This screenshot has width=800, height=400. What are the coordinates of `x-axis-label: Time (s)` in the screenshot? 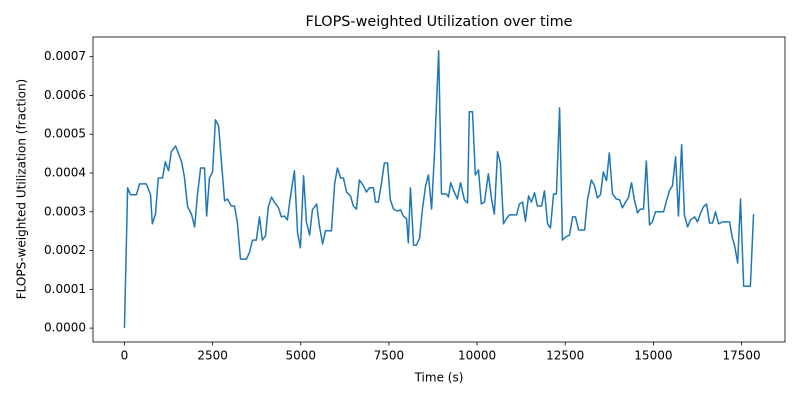 It's located at (439, 378).